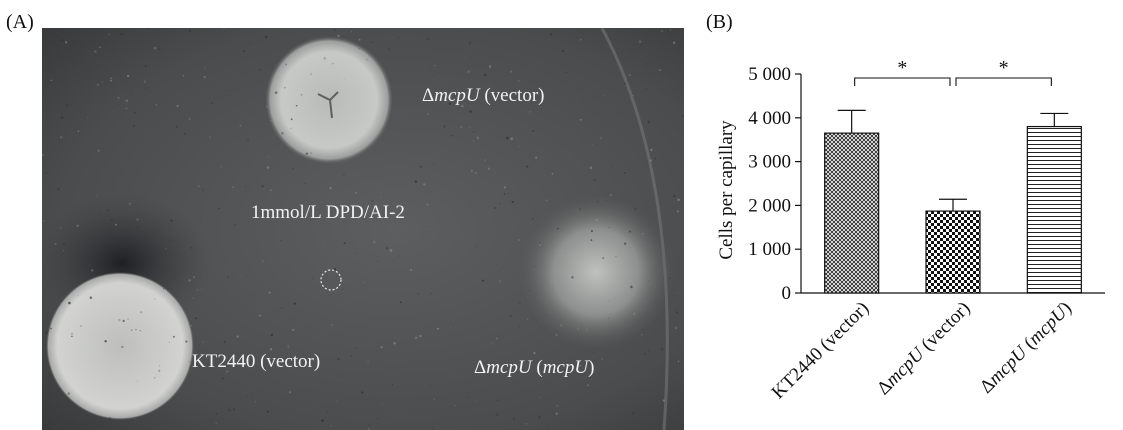 The width and height of the screenshot is (1123, 430). What do you see at coordinates (483, 95) in the screenshot?
I see `label-mutant-vector: ΔmcpU (vector)` at bounding box center [483, 95].